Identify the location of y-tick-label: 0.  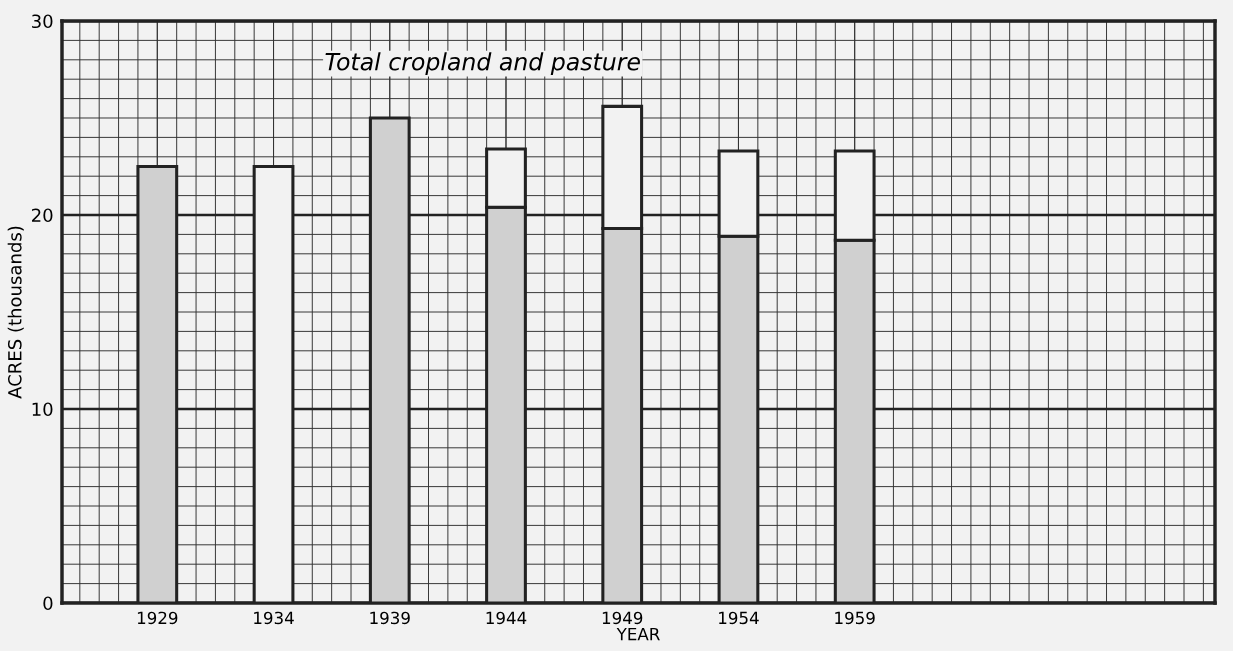
(48, 603).